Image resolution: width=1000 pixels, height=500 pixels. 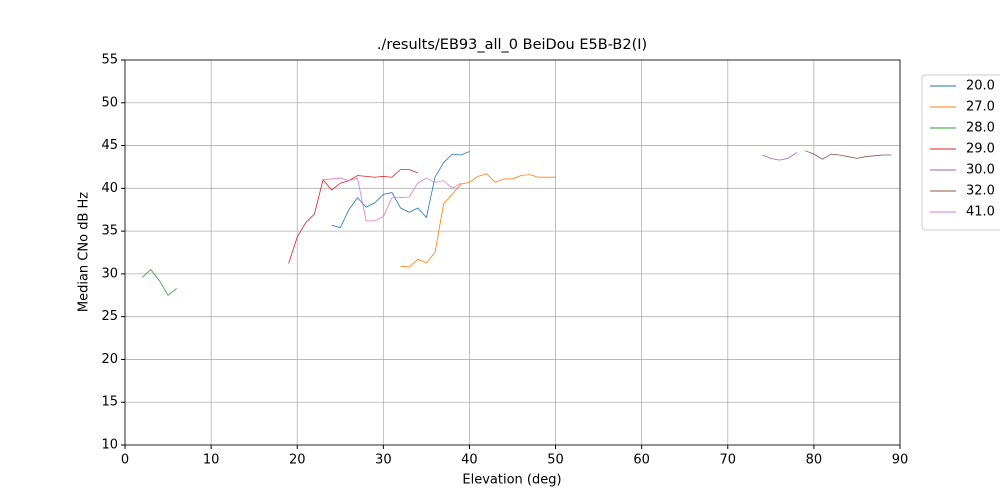 I want to click on y-tick-label: 40, so click(x=109, y=188).